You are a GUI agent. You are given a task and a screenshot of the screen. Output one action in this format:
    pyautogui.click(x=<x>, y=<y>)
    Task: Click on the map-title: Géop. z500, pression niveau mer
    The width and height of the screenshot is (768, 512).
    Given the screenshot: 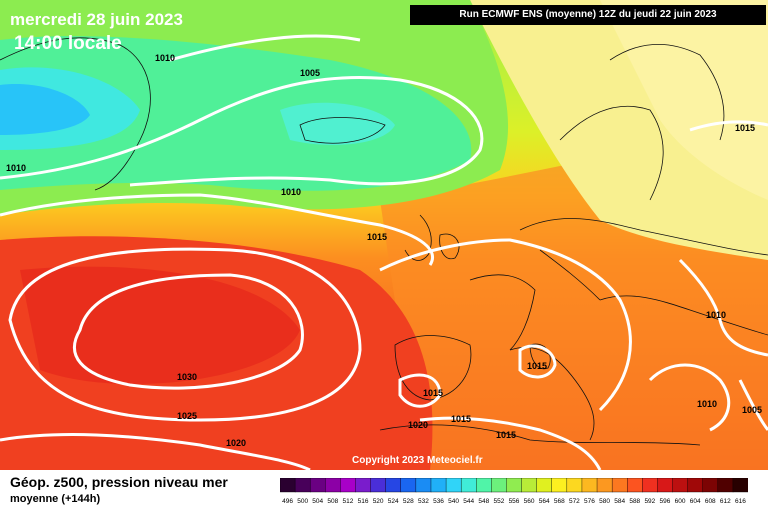 What is the action you would take?
    pyautogui.click(x=119, y=482)
    